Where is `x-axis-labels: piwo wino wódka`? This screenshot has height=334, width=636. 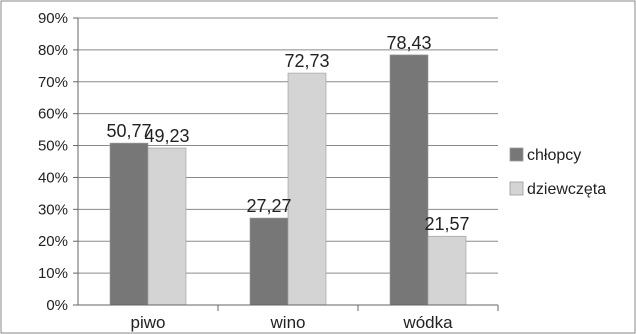 x-axis-labels: piwo wino wódka is located at coordinates (292, 322).